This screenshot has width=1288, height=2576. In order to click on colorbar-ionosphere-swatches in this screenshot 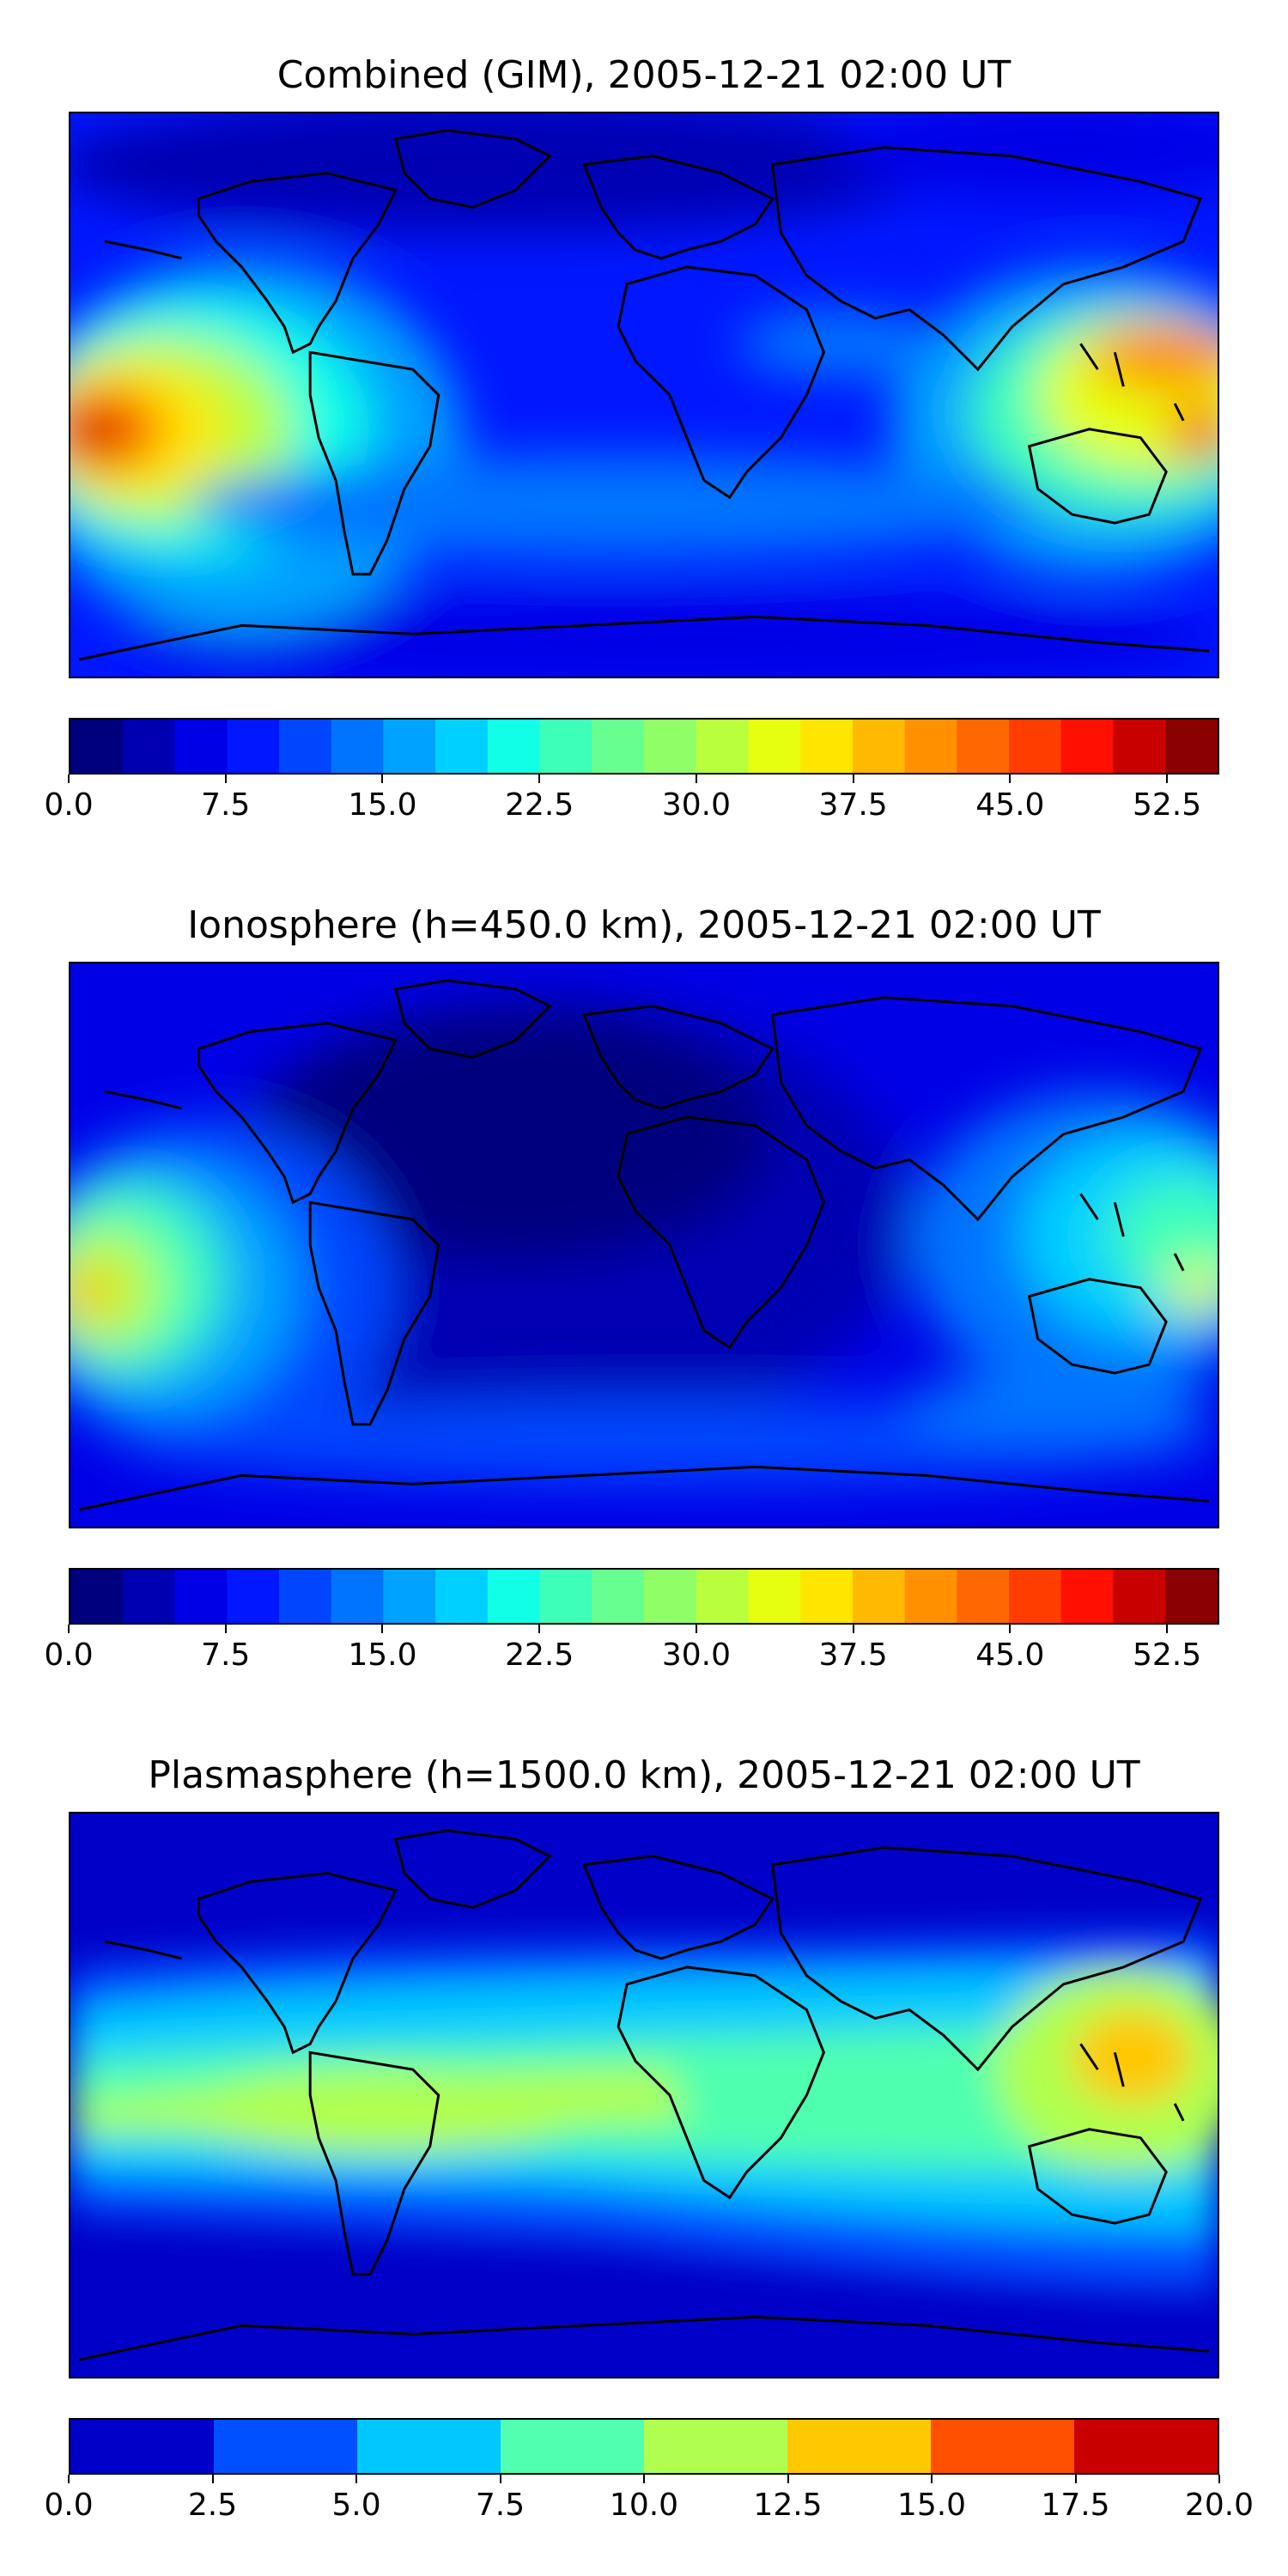, I will do `click(644, 1597)`.